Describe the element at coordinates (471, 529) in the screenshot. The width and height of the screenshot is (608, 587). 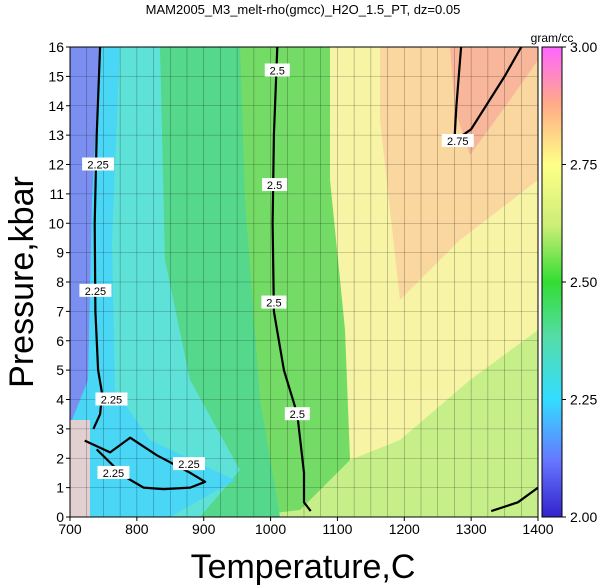
I see `x-tick-label: 1300` at that location.